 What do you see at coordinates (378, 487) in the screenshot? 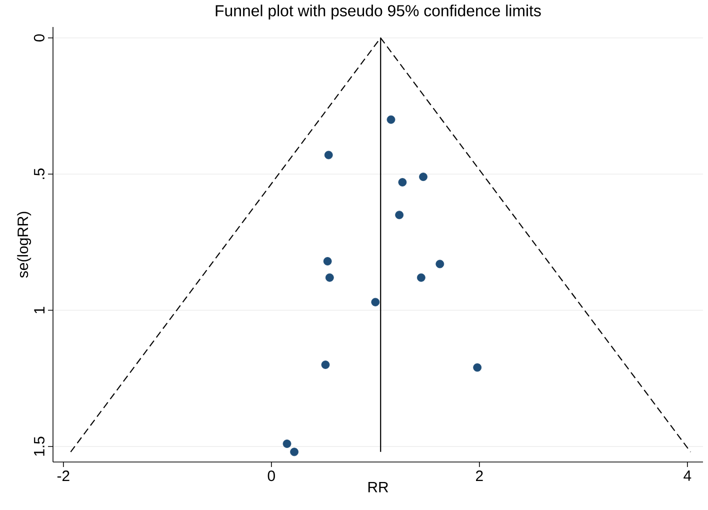
I see `x-axis-title: RR` at bounding box center [378, 487].